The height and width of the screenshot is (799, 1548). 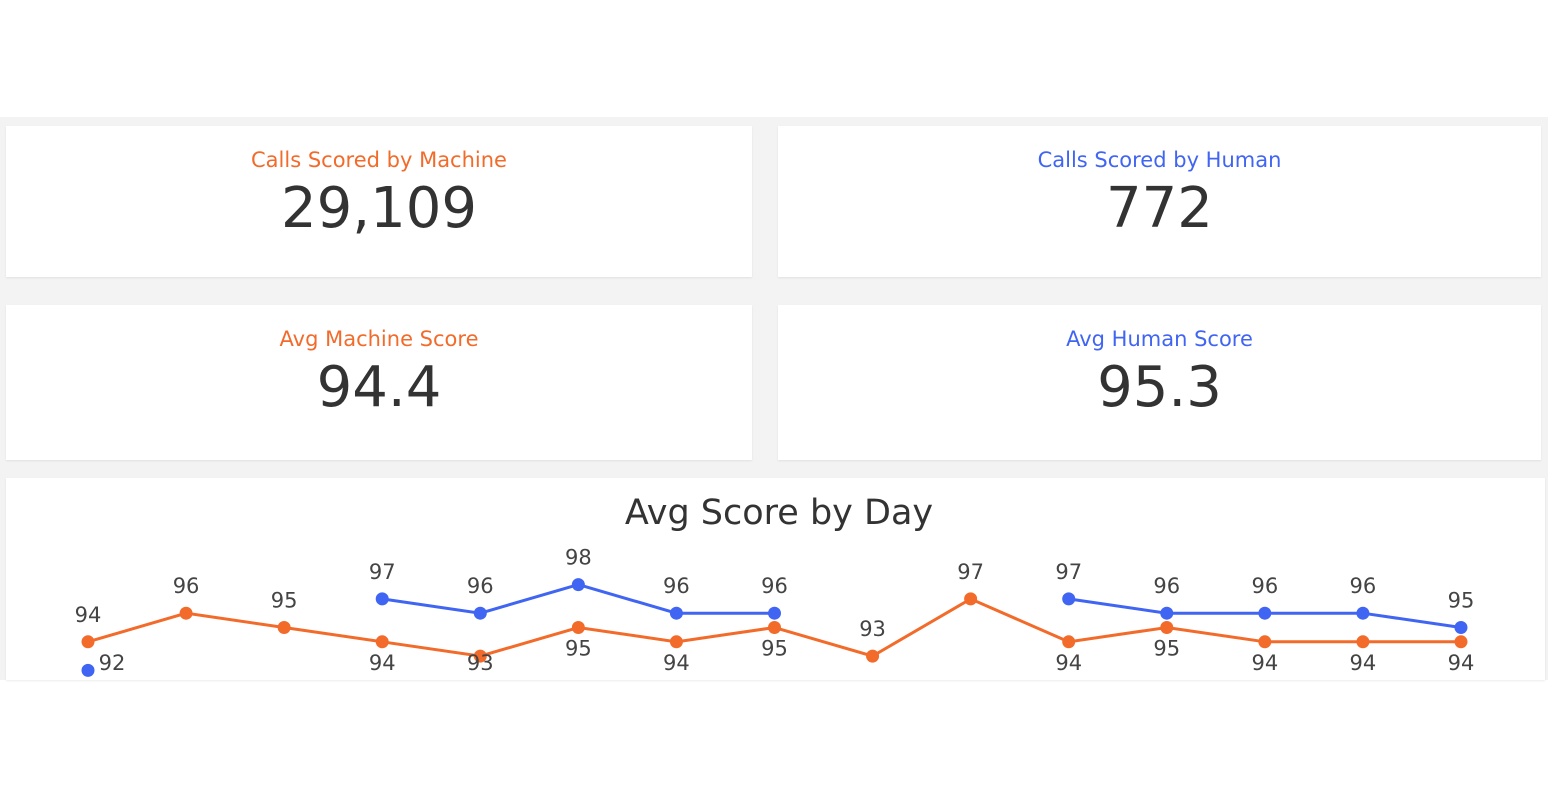 I want to click on kpi-title: Calls Scored by Machine, so click(x=379, y=160).